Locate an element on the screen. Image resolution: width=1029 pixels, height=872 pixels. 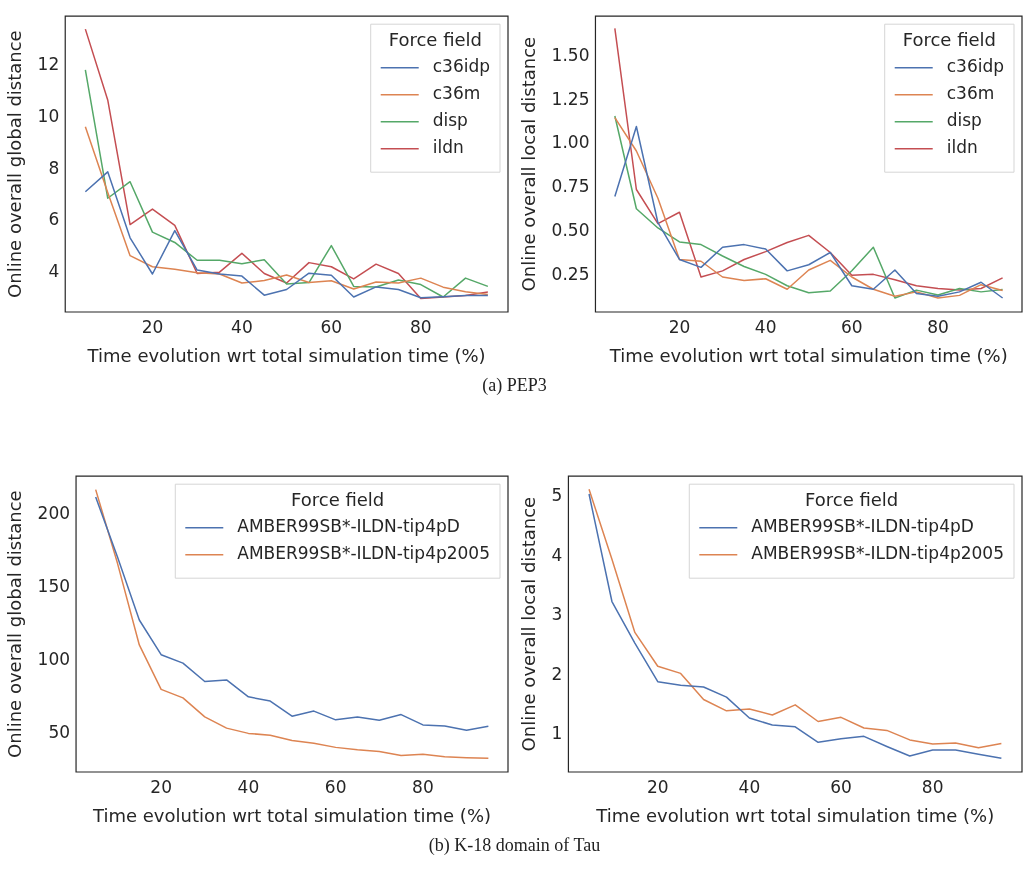
y-tick-label: 1.00 is located at coordinates (570, 142).